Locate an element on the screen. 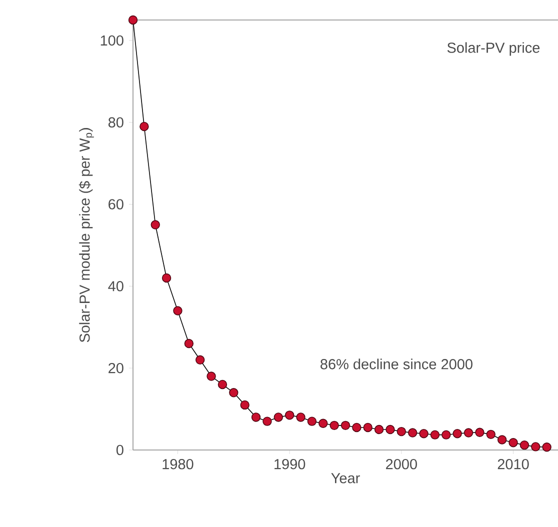  y-tick-label: 60 is located at coordinates (116, 204).